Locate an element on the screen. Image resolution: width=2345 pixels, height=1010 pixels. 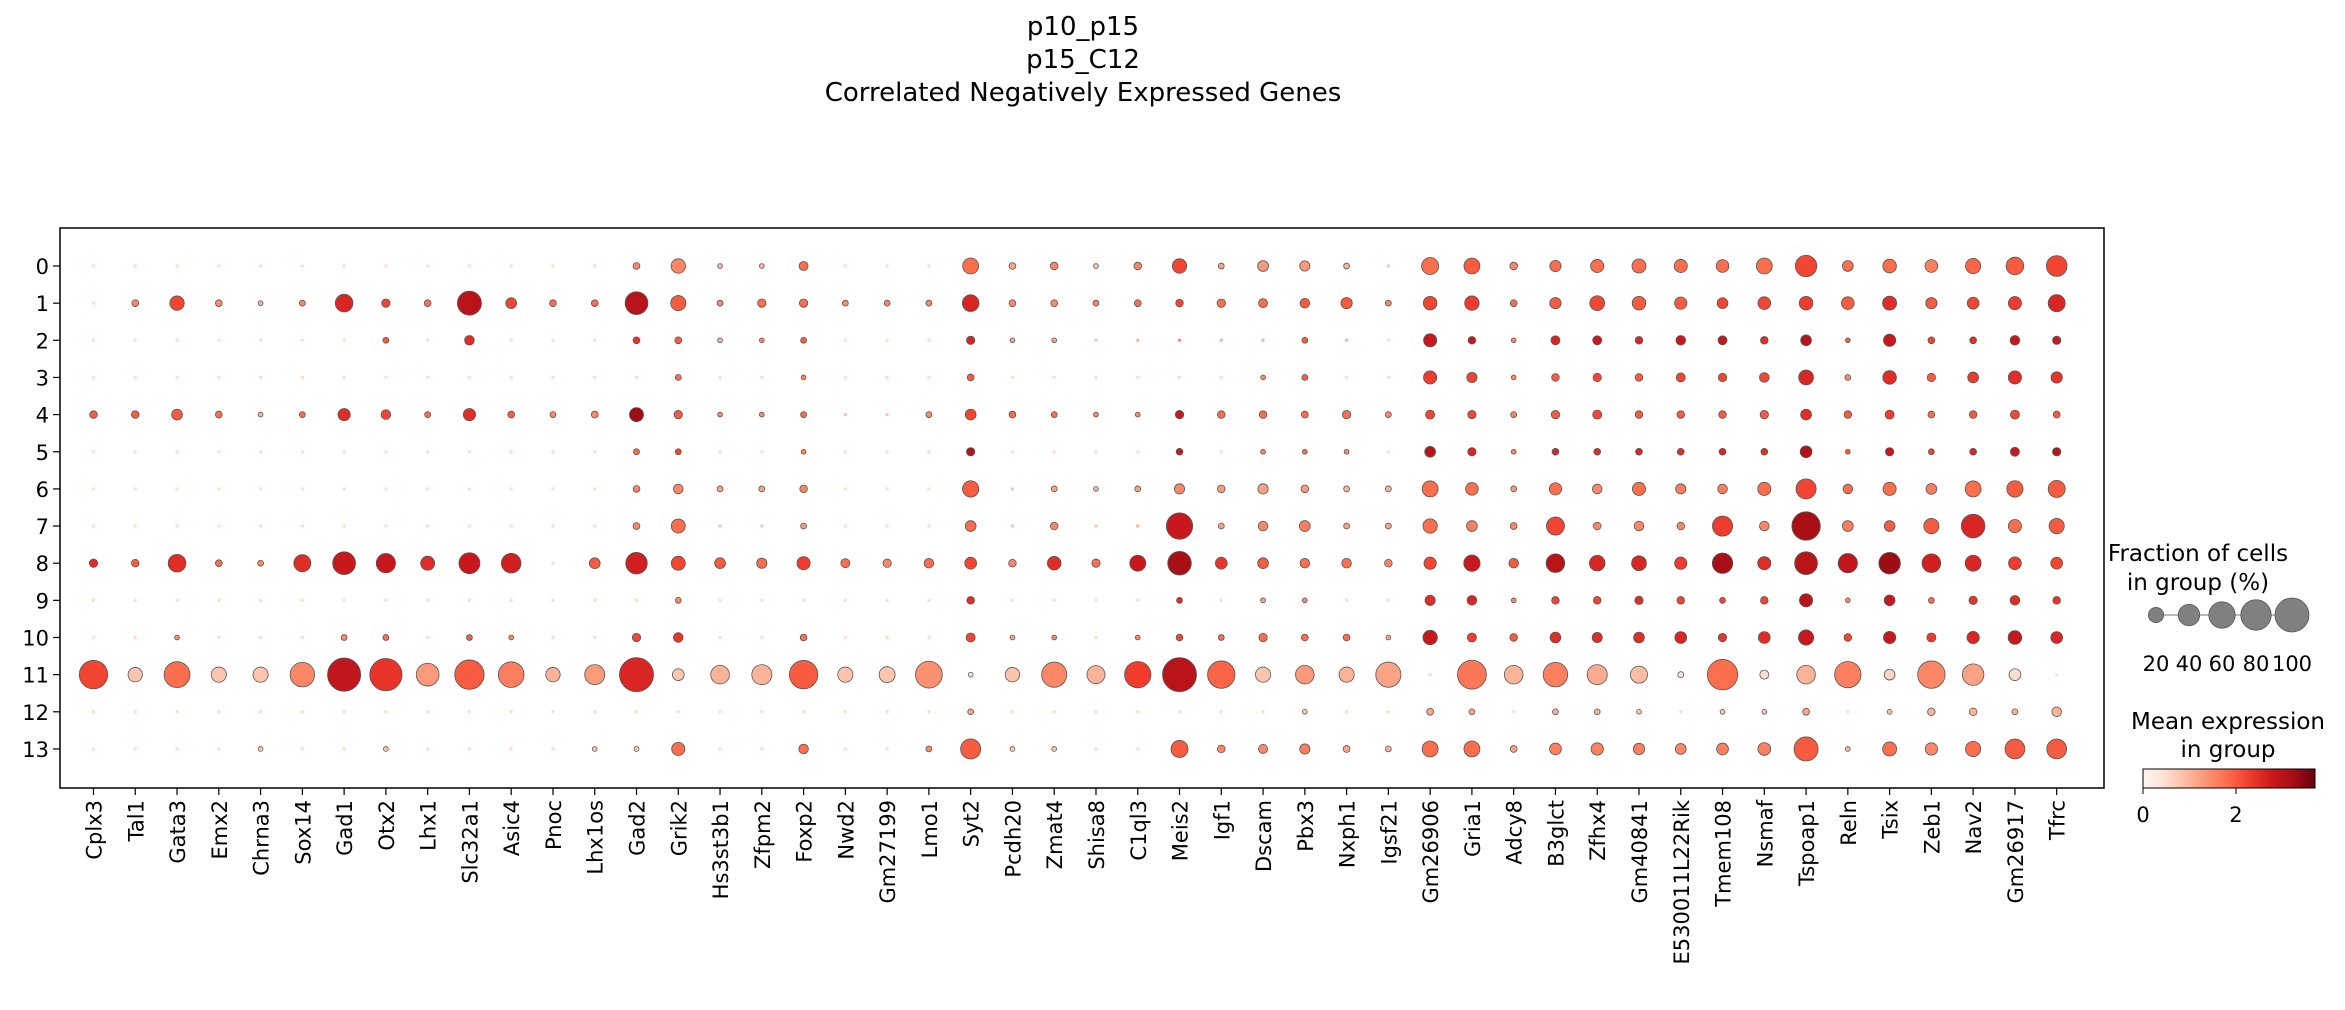
dot-group-3-meis2 is located at coordinates (1179, 377).